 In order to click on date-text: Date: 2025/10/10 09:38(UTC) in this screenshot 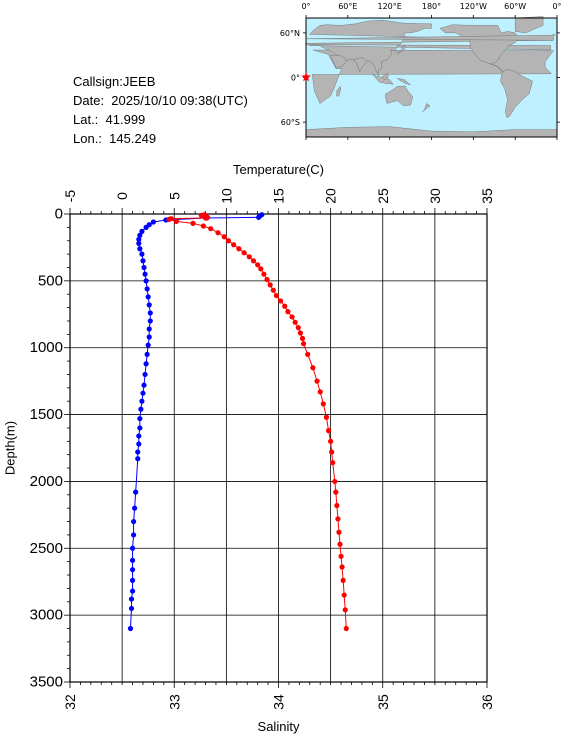, I will do `click(160, 100)`.